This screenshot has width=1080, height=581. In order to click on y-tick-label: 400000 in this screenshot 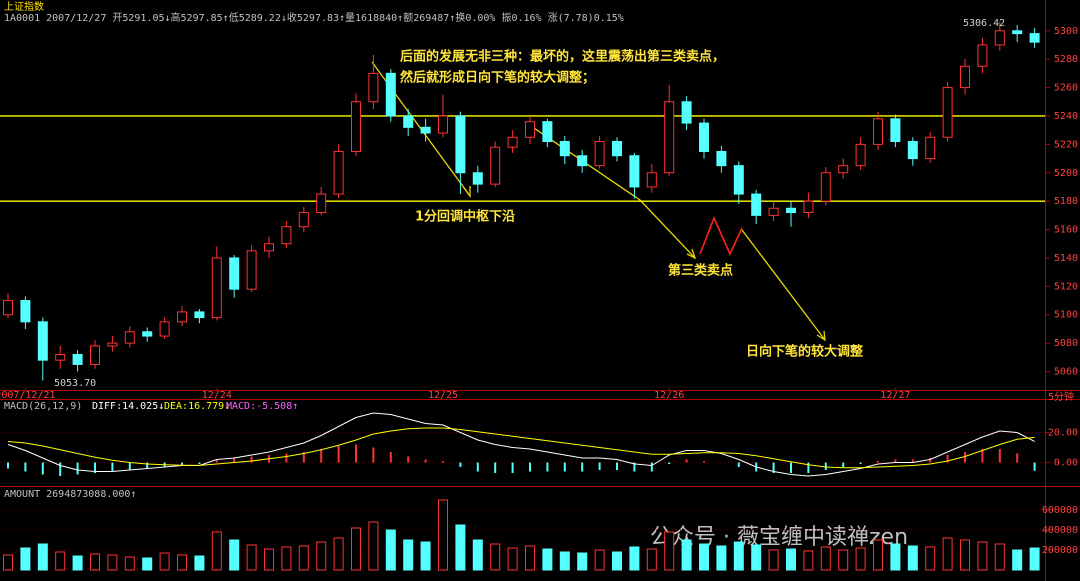, I will do `click(1060, 530)`.